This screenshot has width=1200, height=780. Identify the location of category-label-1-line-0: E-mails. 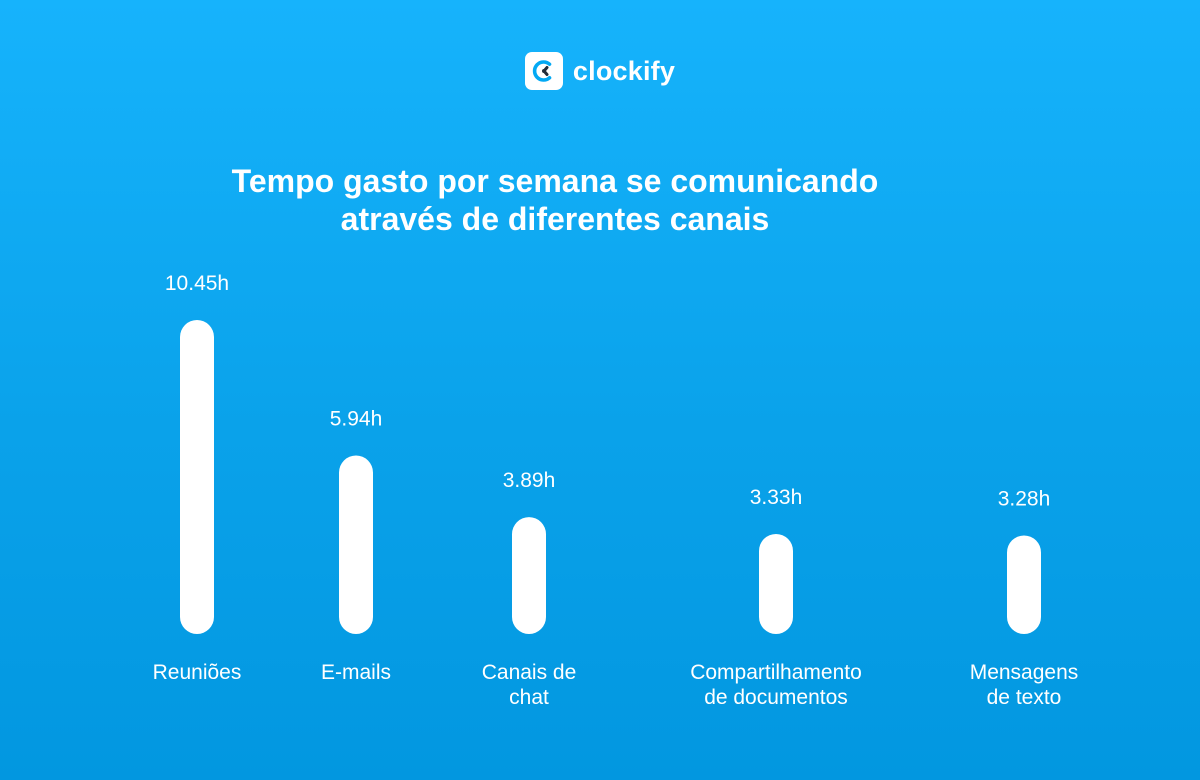
(356, 672).